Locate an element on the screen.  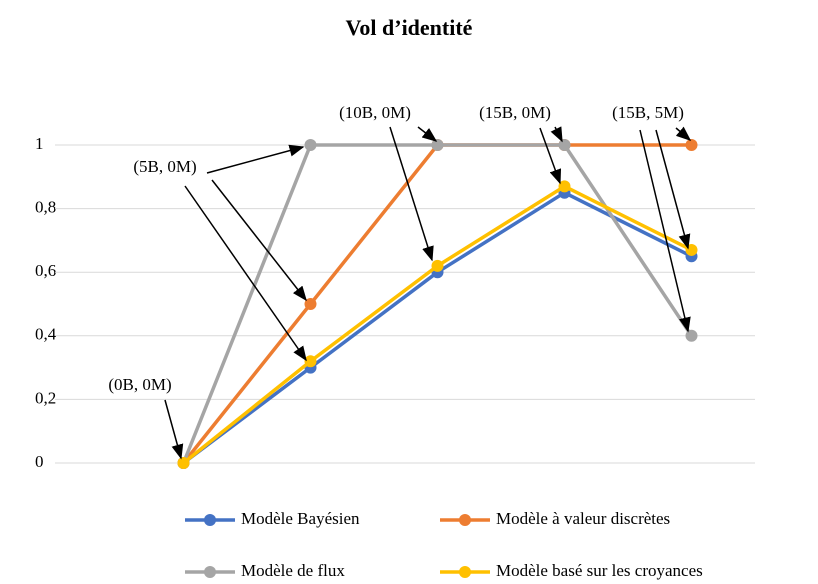
annotation: (5B, 0M) is located at coordinates (164, 166).